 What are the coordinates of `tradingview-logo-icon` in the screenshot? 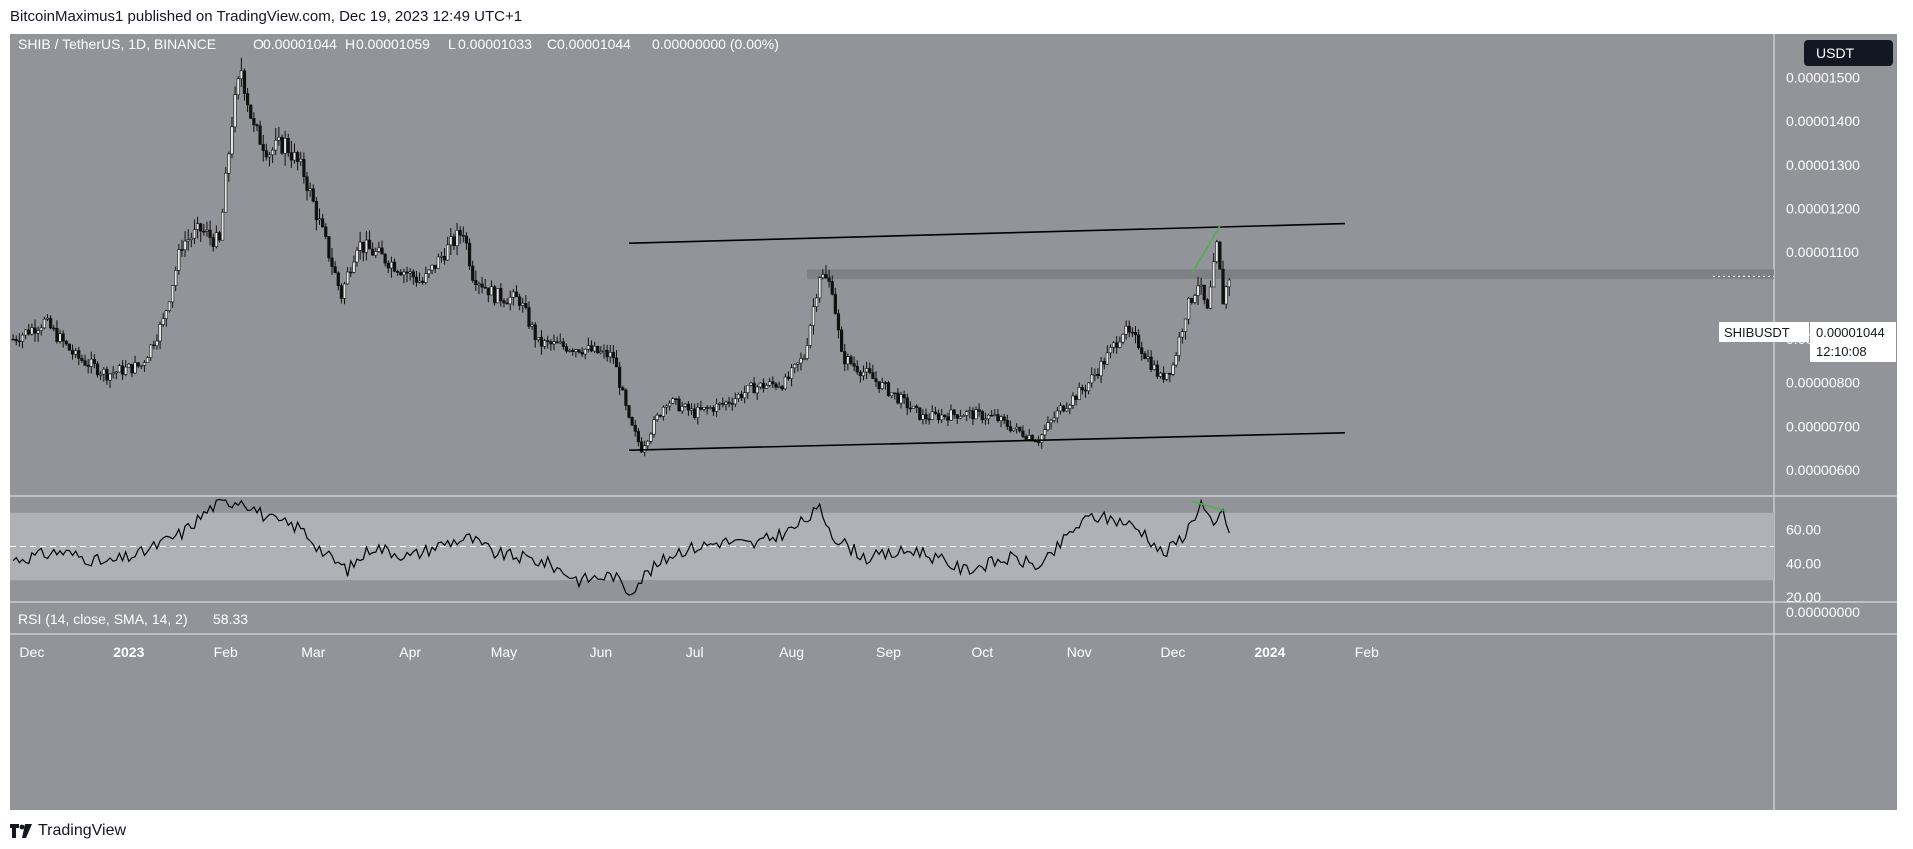 It's located at (21, 831).